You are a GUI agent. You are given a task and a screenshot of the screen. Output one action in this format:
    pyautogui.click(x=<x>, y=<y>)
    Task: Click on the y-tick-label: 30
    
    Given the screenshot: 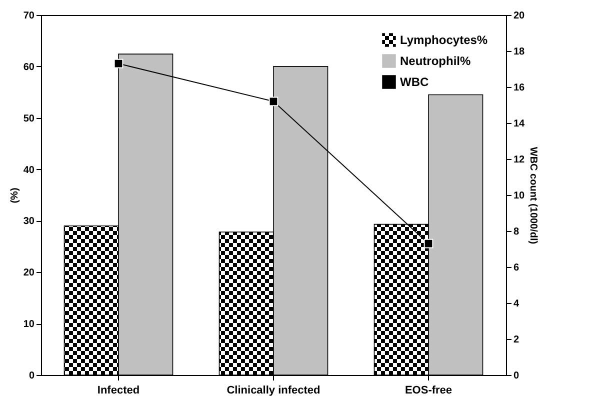 What is the action you would take?
    pyautogui.click(x=29, y=222)
    